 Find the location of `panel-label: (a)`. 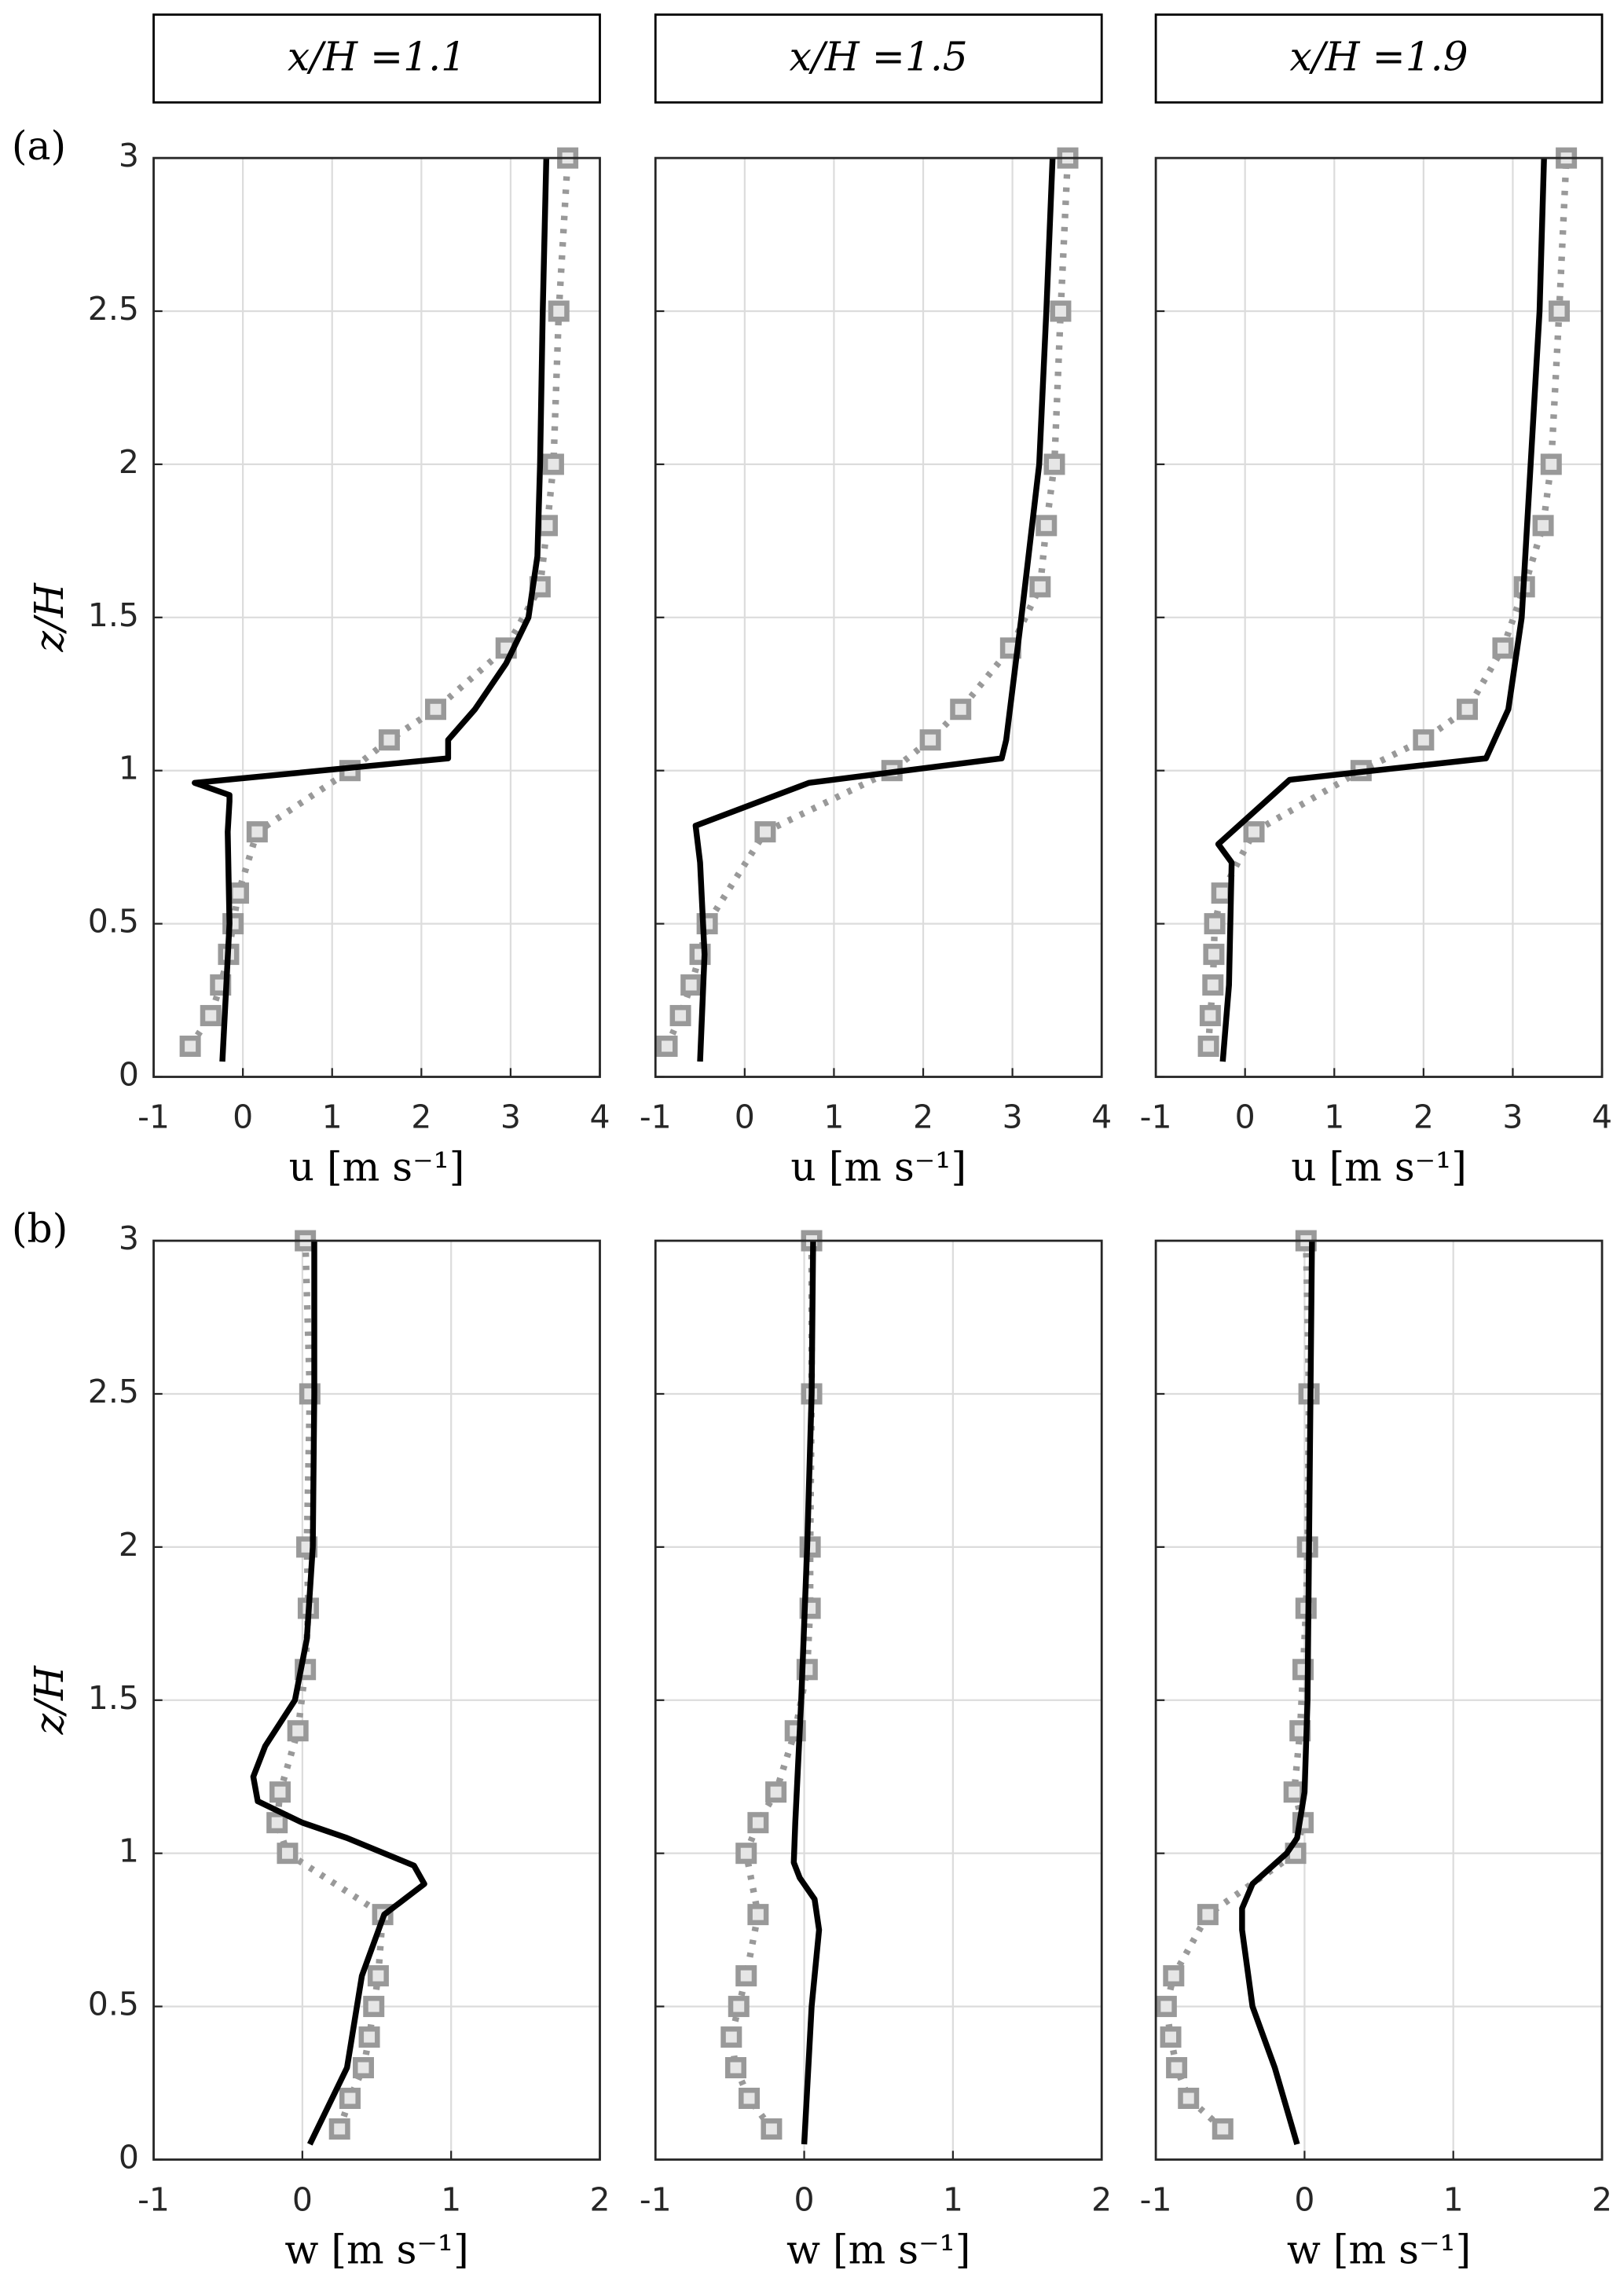

panel-label: (a) is located at coordinates (39, 146).